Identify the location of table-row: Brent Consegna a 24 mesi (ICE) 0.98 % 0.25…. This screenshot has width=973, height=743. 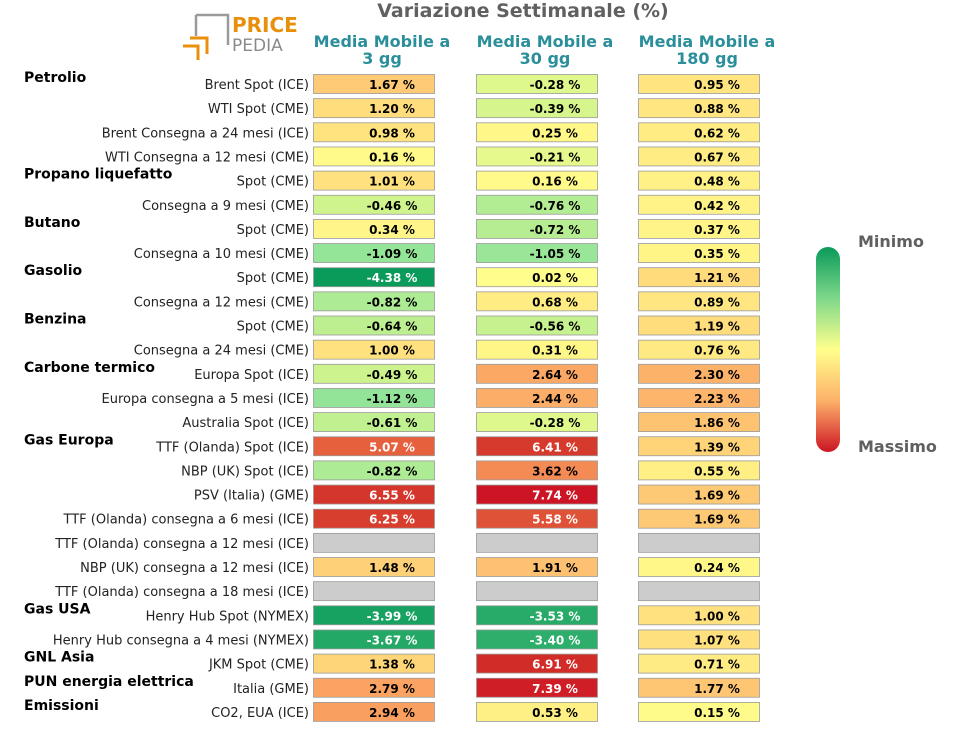
(431, 132).